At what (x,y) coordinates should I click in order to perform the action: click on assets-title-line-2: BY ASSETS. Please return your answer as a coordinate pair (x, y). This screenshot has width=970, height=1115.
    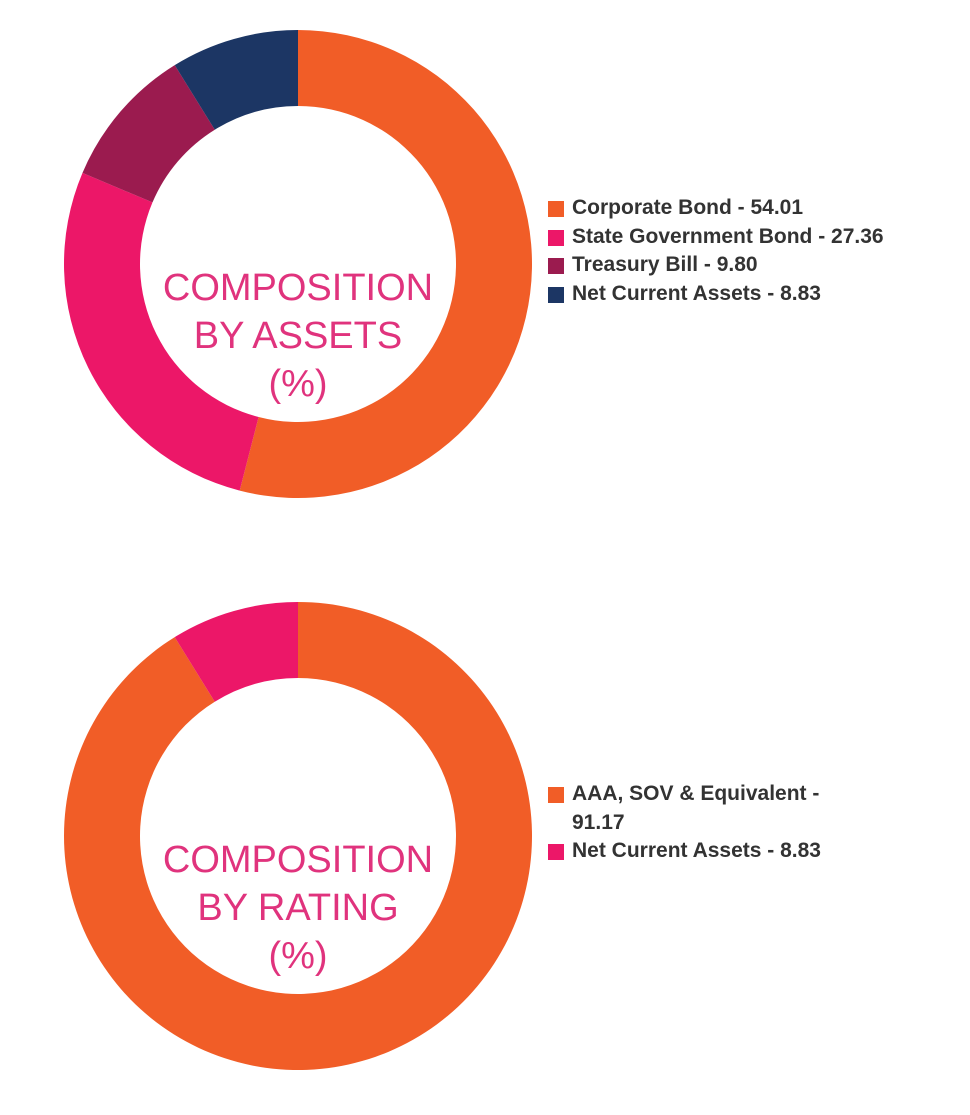
    Looking at the image, I should click on (298, 336).